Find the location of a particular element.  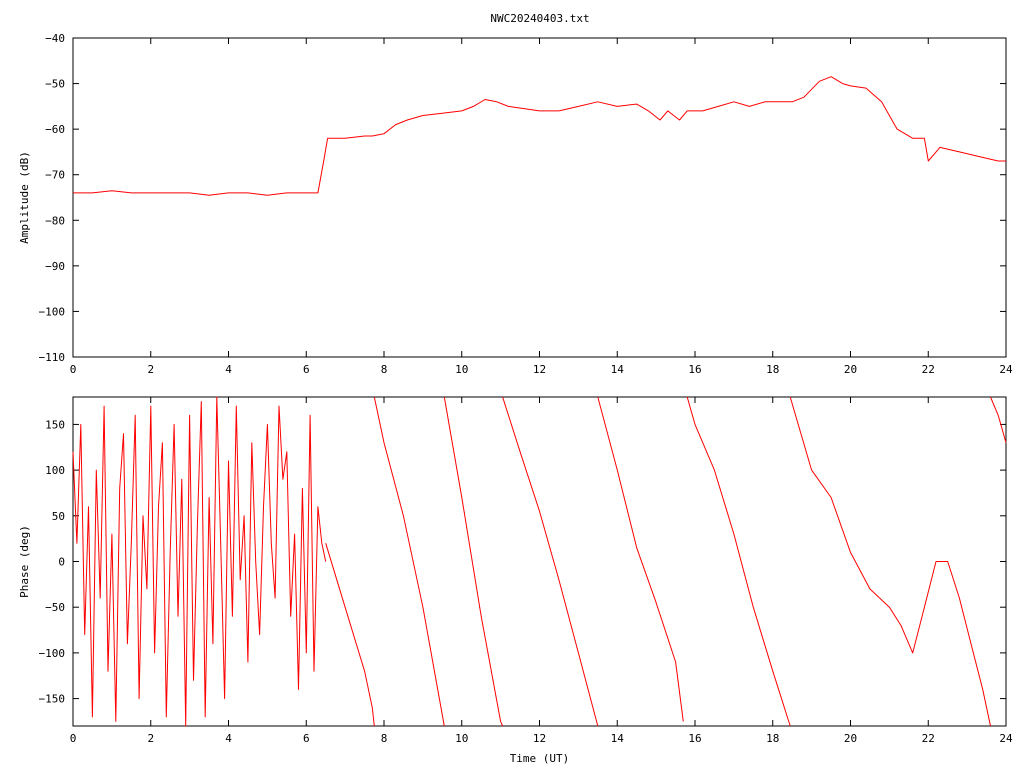

phase-y-tick-label: 0 is located at coordinates (61, 562).